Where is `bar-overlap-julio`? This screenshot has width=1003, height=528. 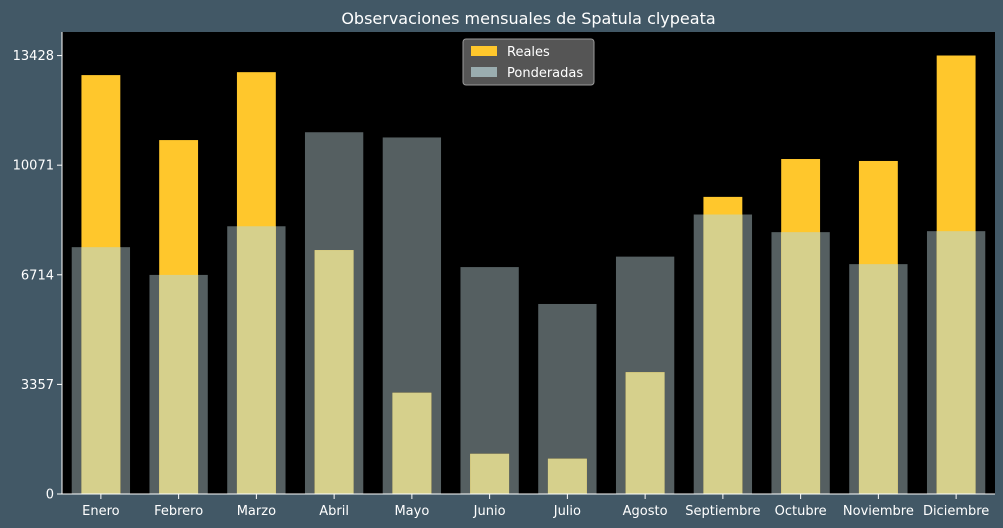 bar-overlap-julio is located at coordinates (567, 476).